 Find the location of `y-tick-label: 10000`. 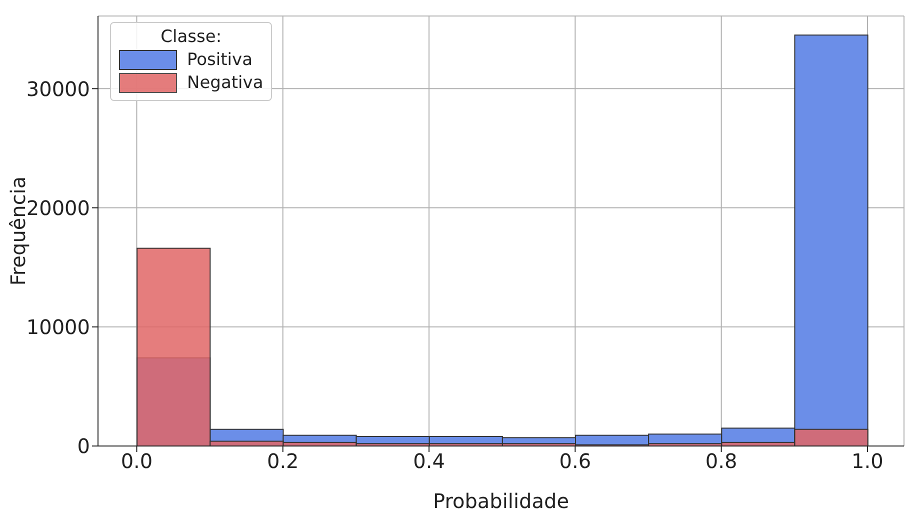

y-tick-label: 10000 is located at coordinates (58, 326).